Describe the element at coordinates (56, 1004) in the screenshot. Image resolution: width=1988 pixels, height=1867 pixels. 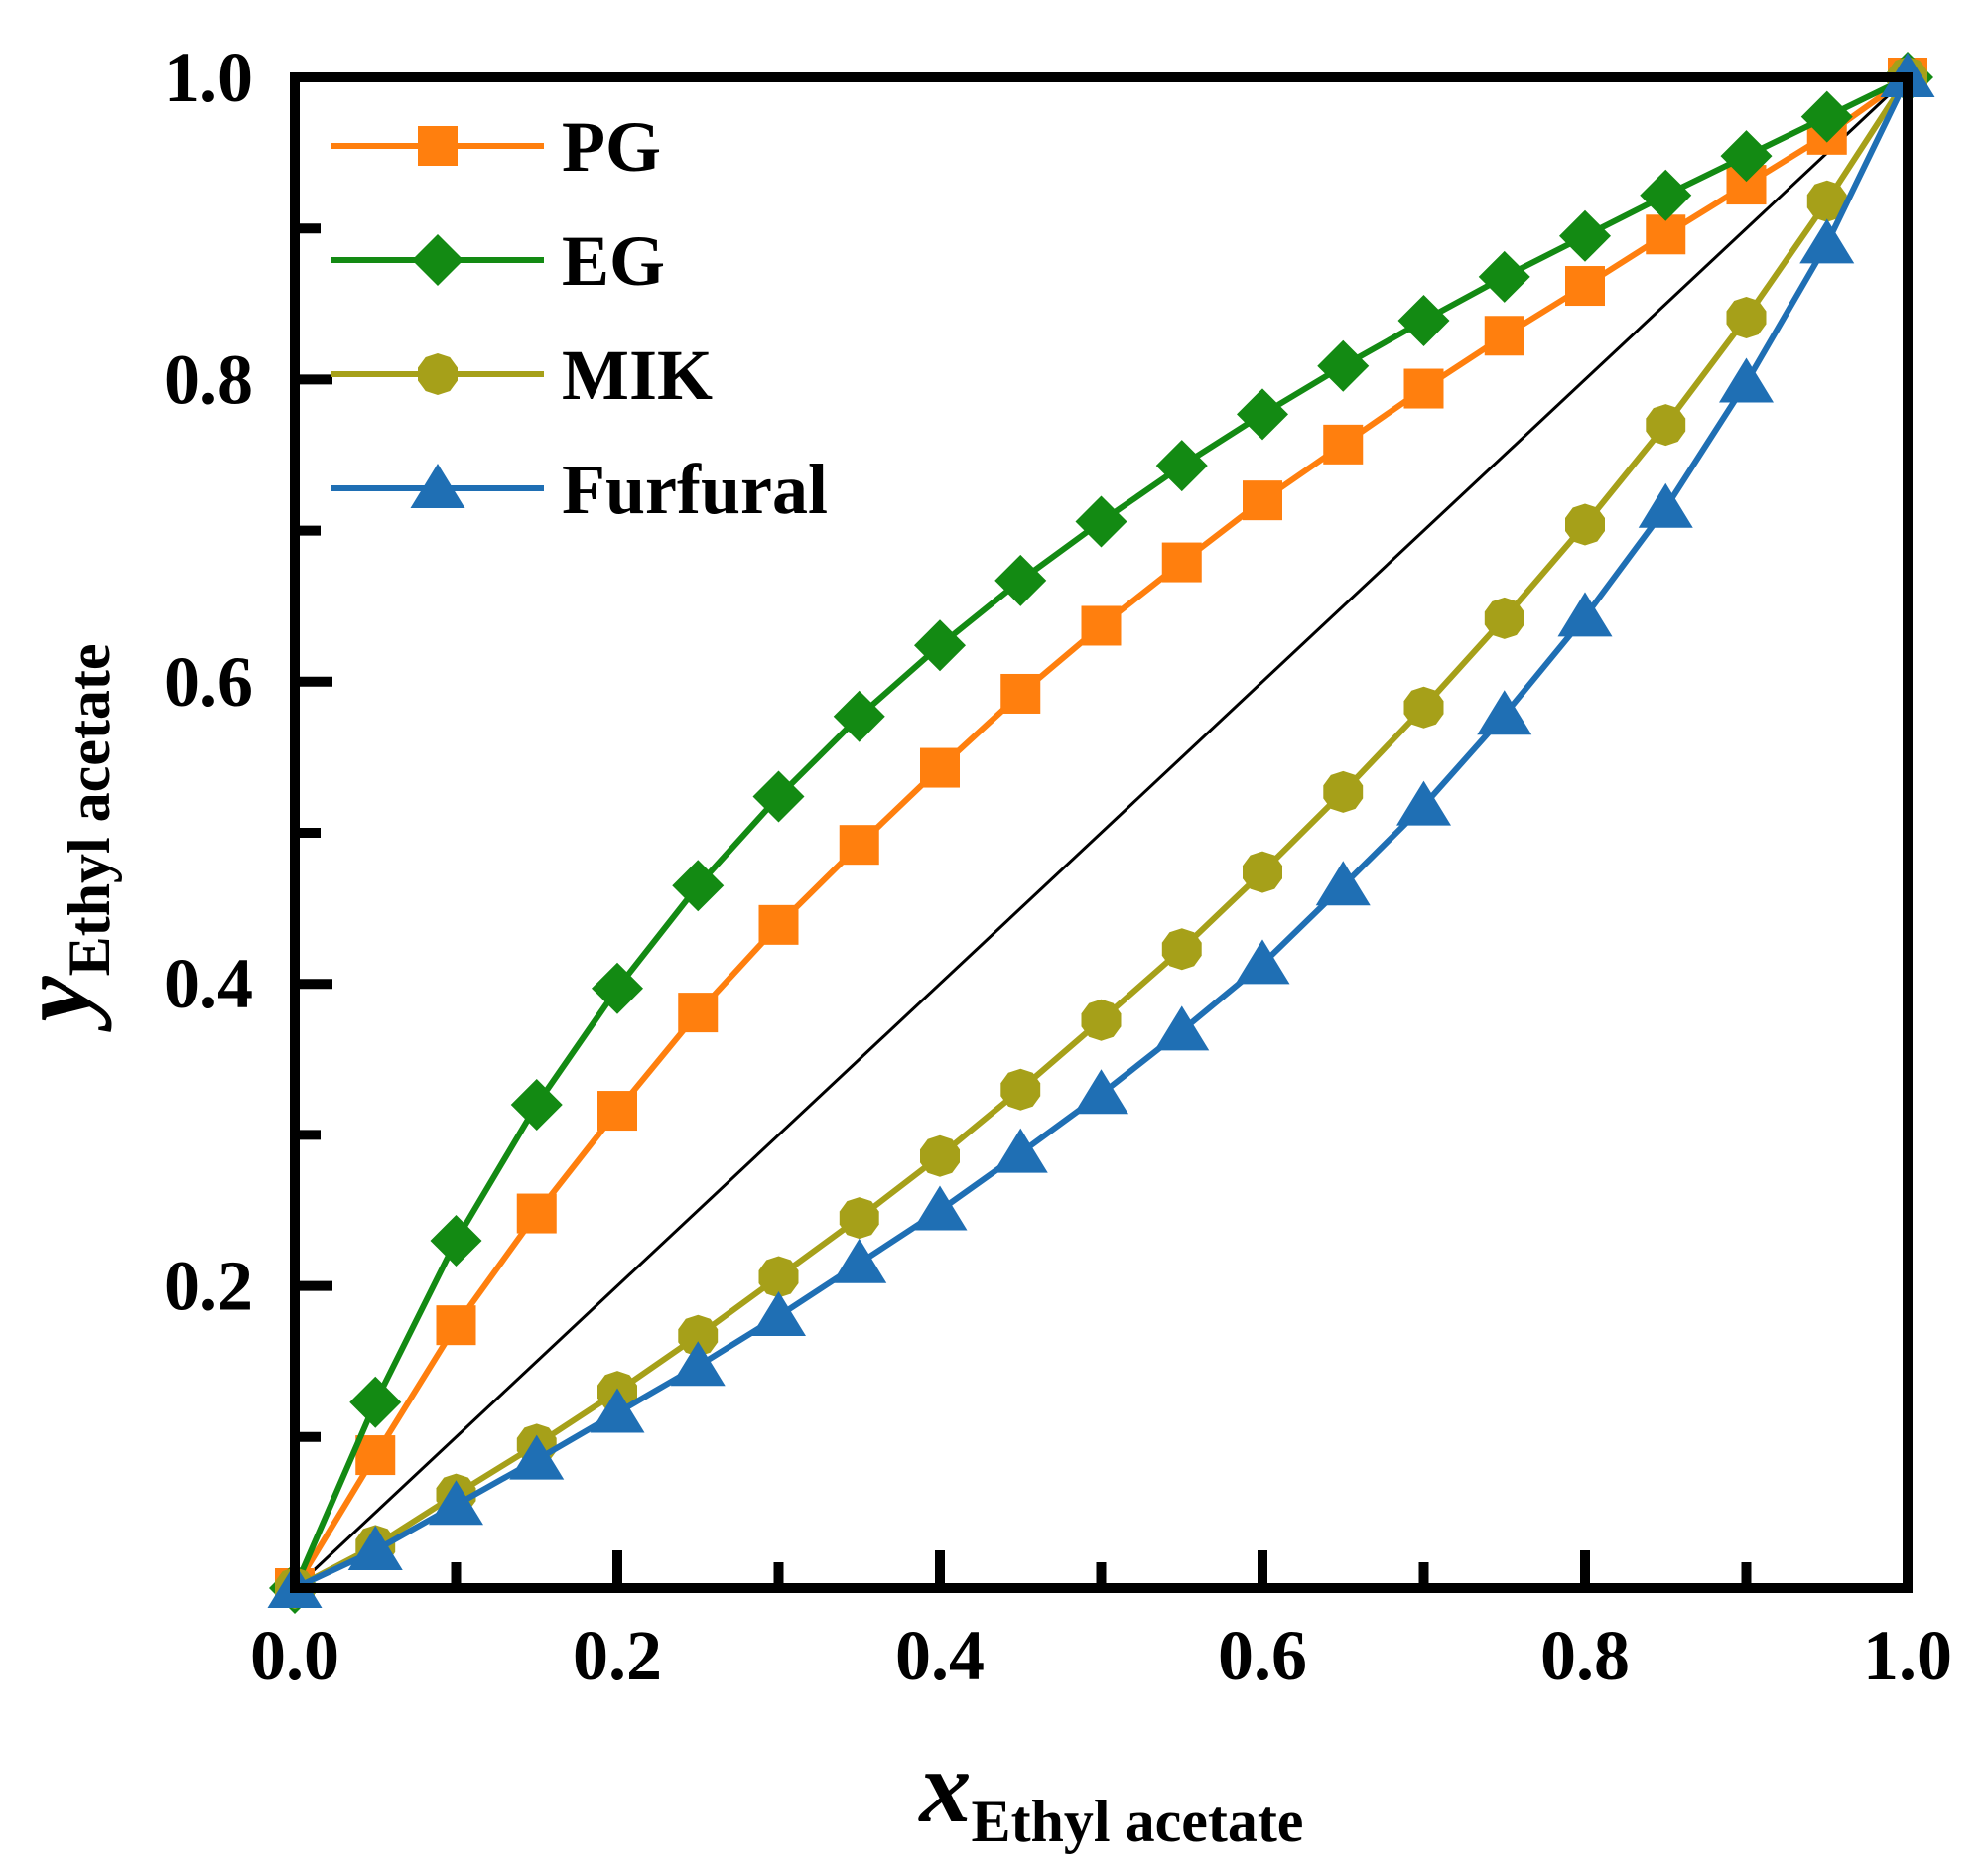
I see `y-axis-symbol: y` at that location.